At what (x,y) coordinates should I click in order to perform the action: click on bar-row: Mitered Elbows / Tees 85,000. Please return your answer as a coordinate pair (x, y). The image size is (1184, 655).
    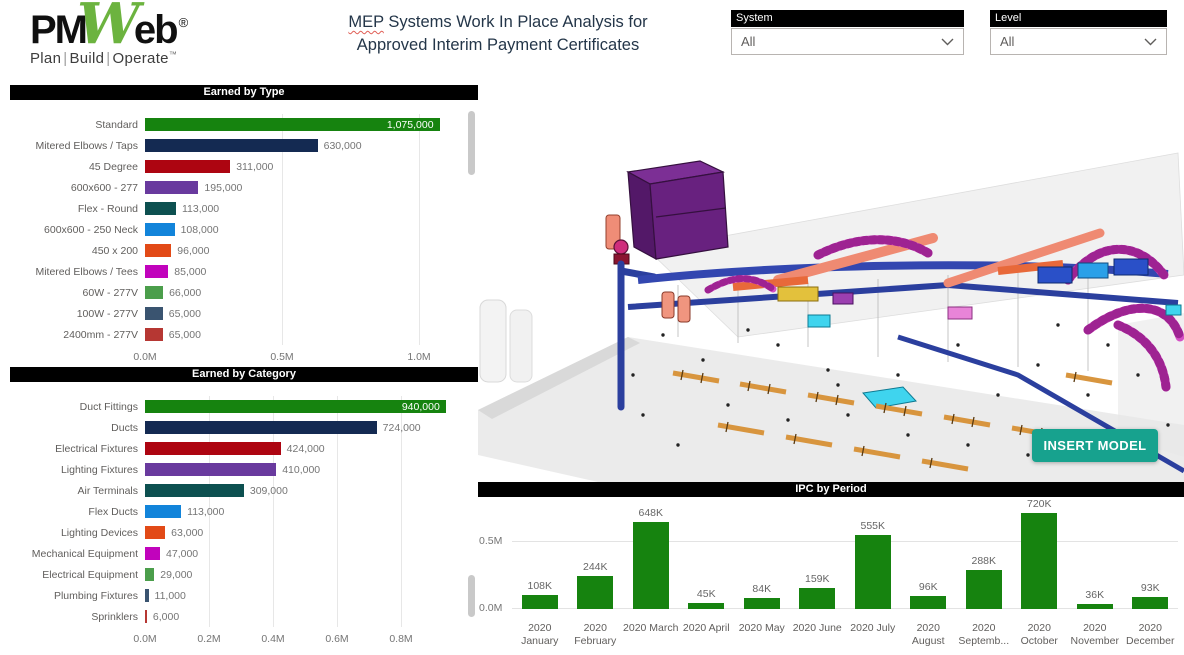
    Looking at the image, I should click on (244, 271).